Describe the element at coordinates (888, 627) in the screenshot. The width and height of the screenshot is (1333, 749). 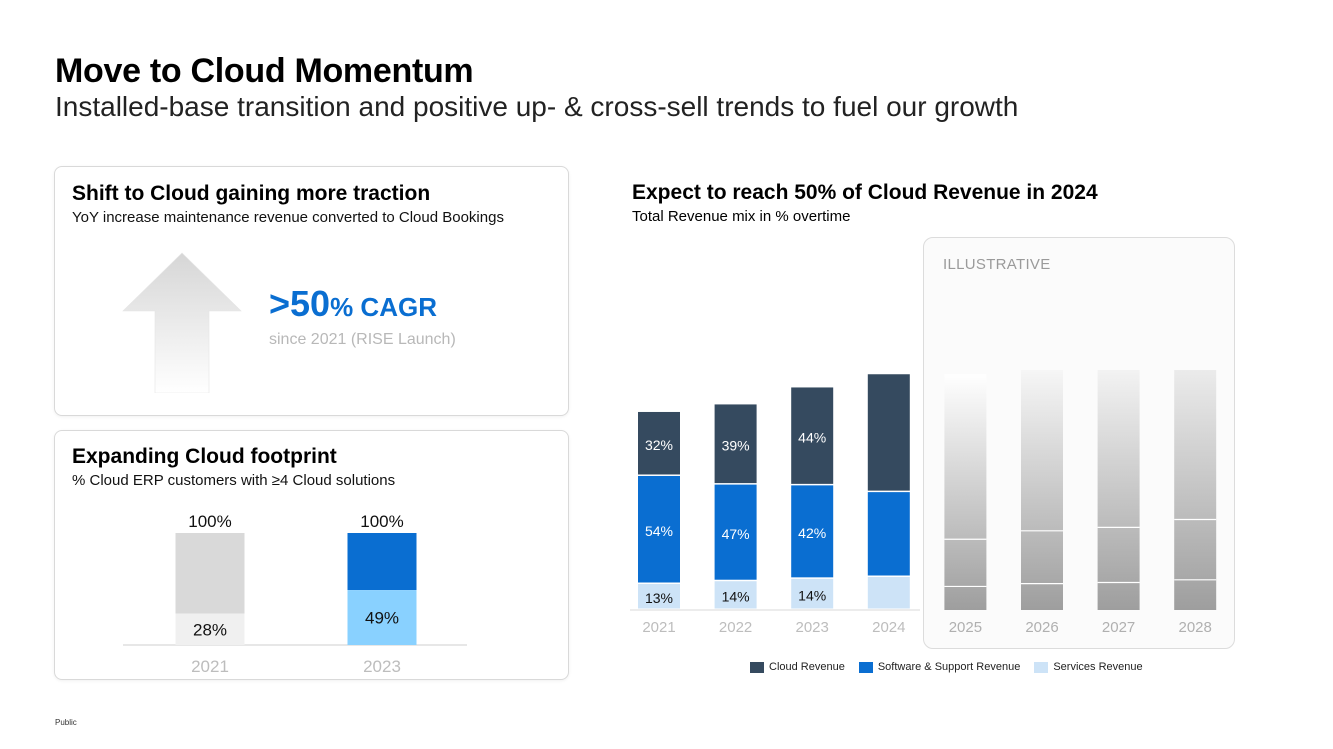
I see `x-tick-label: 2024` at that location.